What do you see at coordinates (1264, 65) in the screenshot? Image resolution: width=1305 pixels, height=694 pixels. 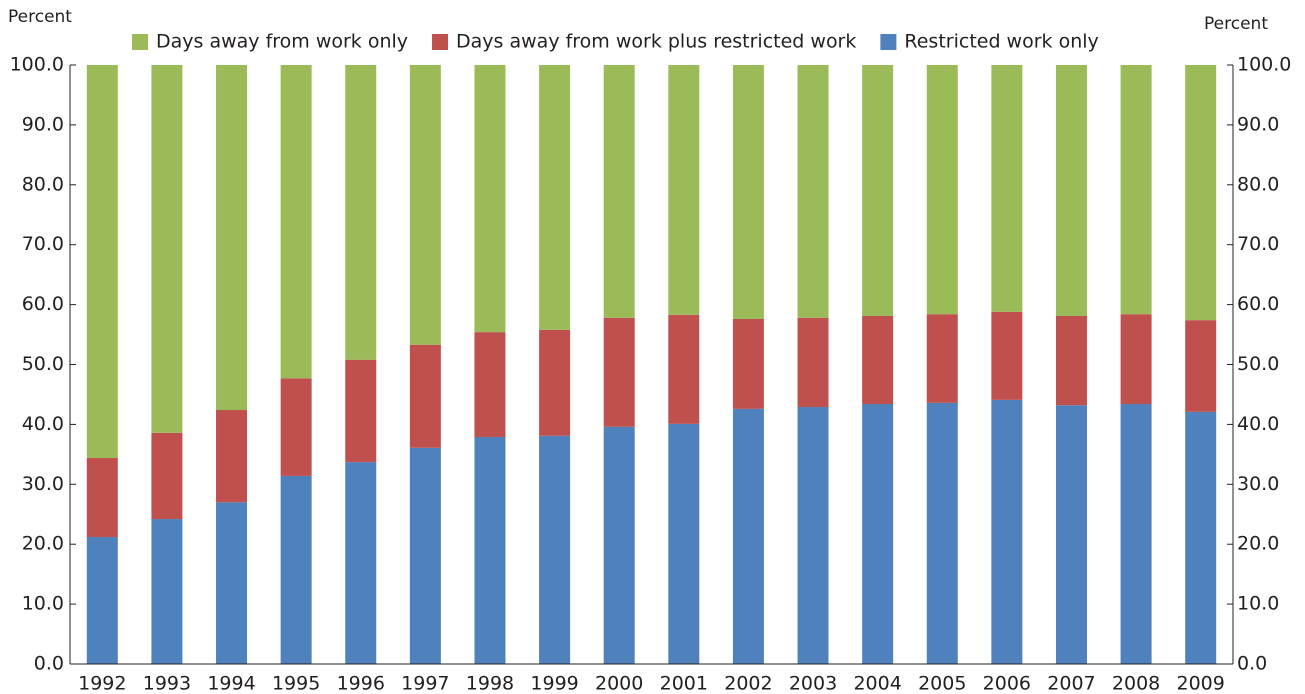 I see `y2-tick-label: 100.0` at bounding box center [1264, 65].